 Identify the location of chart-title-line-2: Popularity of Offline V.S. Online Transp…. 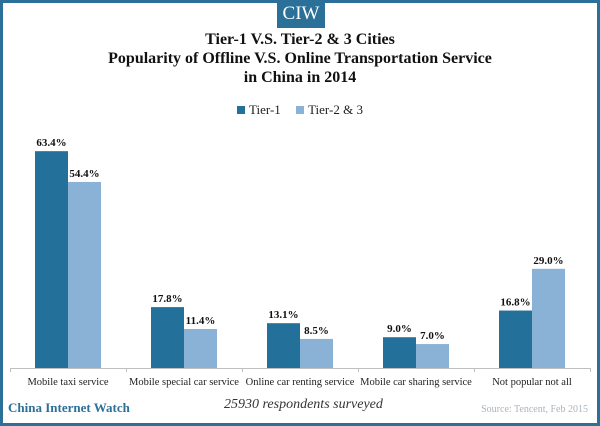
(300, 58).